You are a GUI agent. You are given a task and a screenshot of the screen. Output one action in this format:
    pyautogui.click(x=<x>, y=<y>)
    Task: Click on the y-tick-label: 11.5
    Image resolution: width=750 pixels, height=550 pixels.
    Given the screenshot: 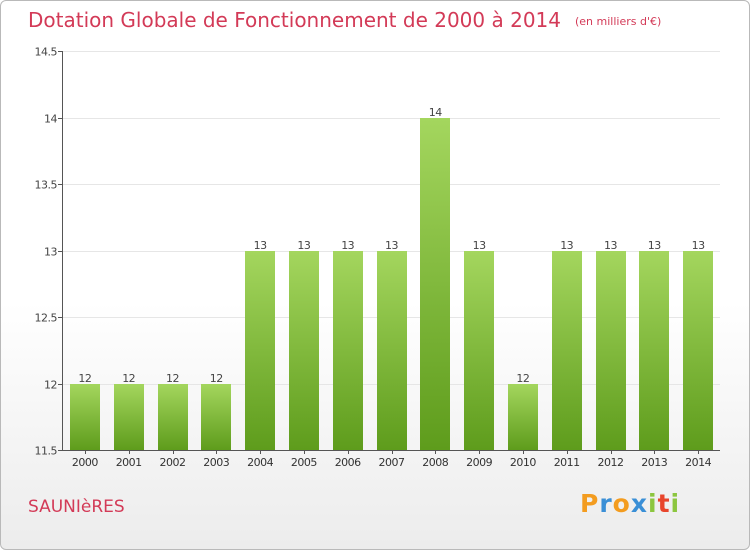 What is the action you would take?
    pyautogui.click(x=46, y=451)
    